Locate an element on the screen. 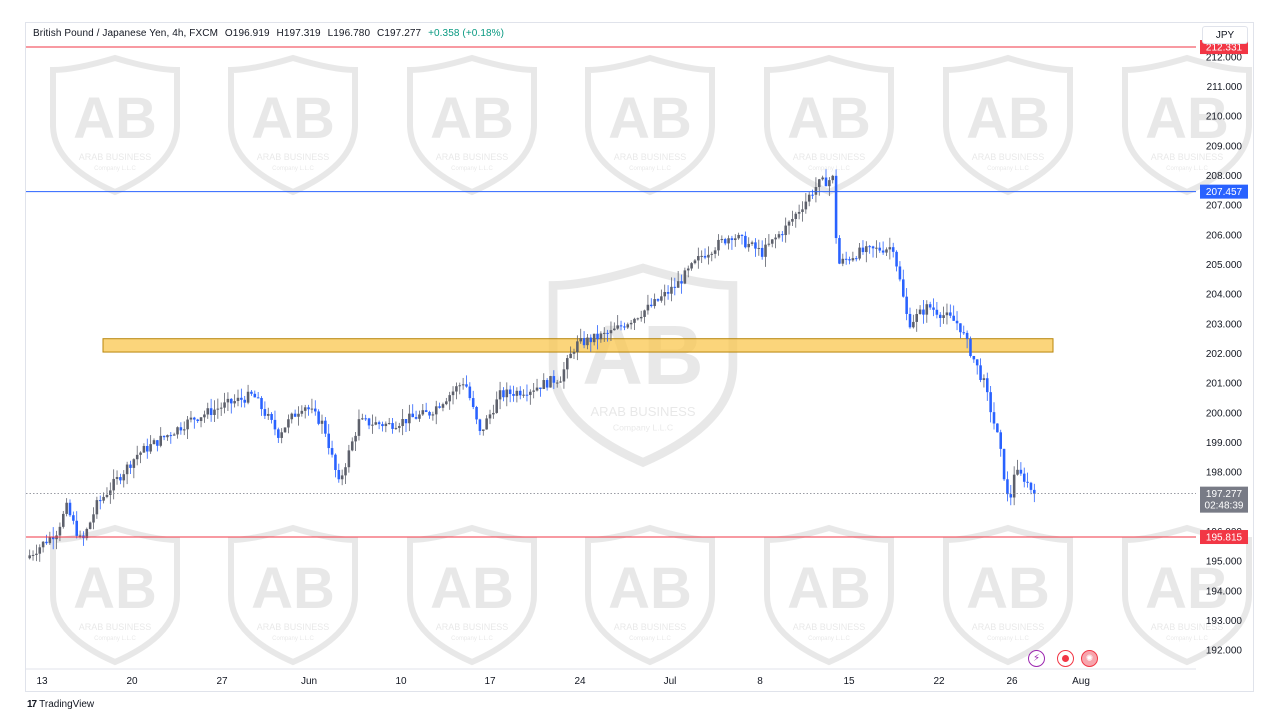  lightning-icon: ⚡ is located at coordinates (1036, 658).